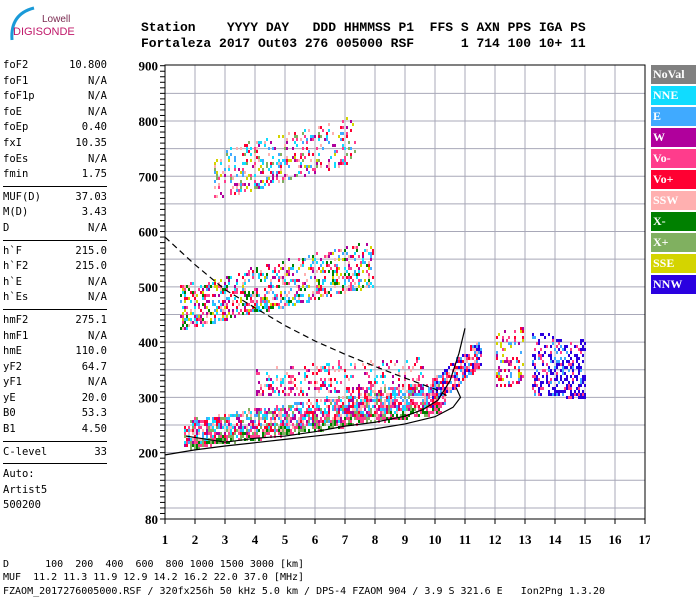  Describe the element at coordinates (673, 221) in the screenshot. I see `legend-item-x: X-` at that location.